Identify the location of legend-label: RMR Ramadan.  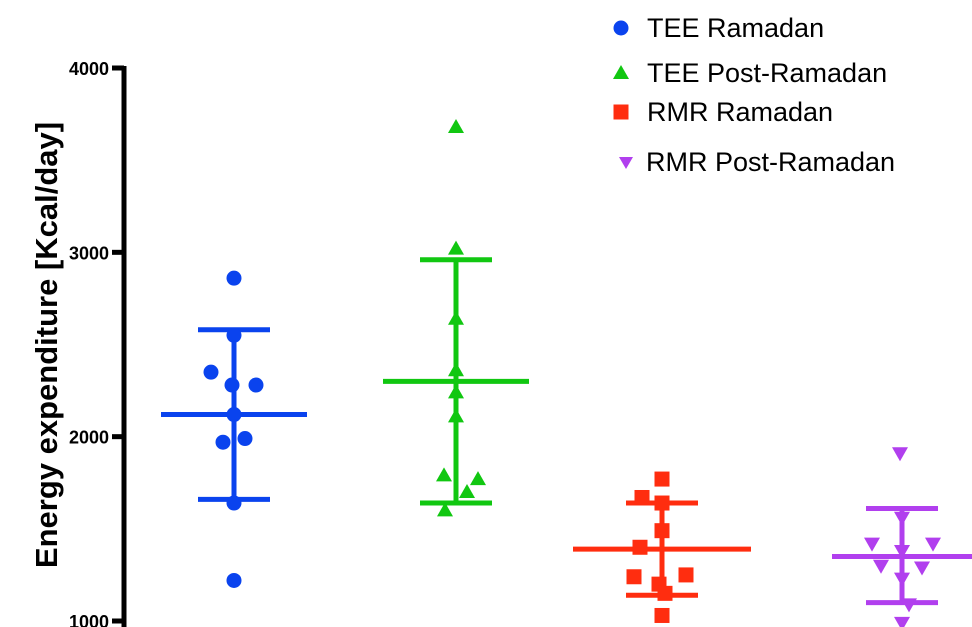
(740, 112).